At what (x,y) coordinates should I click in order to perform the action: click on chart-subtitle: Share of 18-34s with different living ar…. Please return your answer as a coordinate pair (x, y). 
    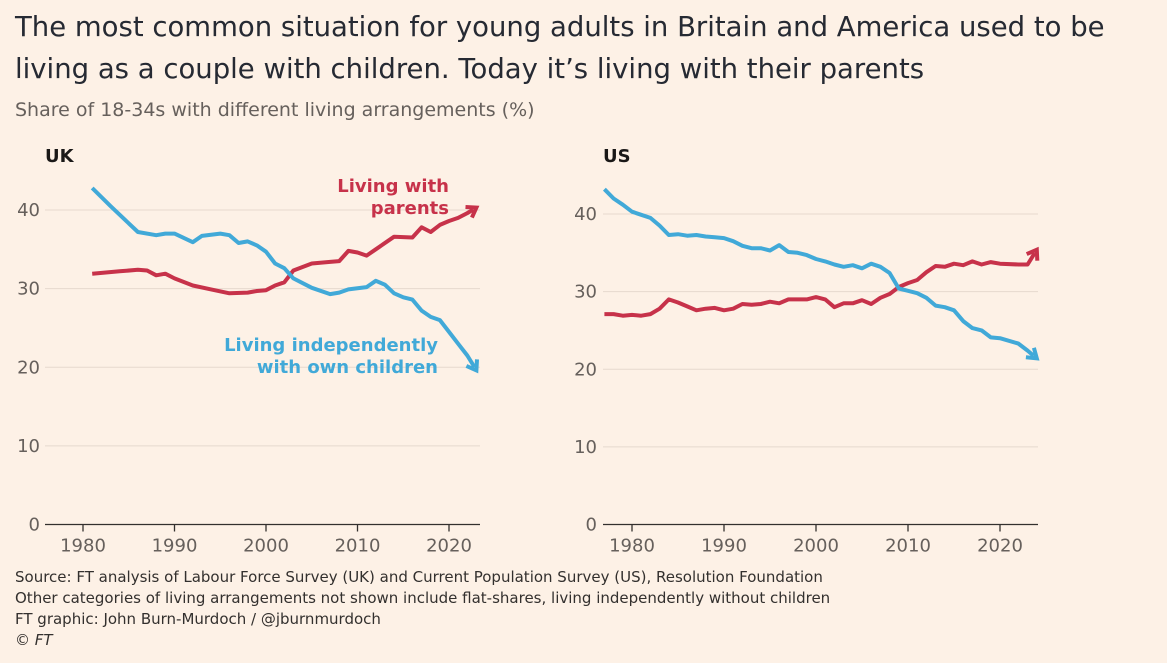
    Looking at the image, I should click on (275, 110).